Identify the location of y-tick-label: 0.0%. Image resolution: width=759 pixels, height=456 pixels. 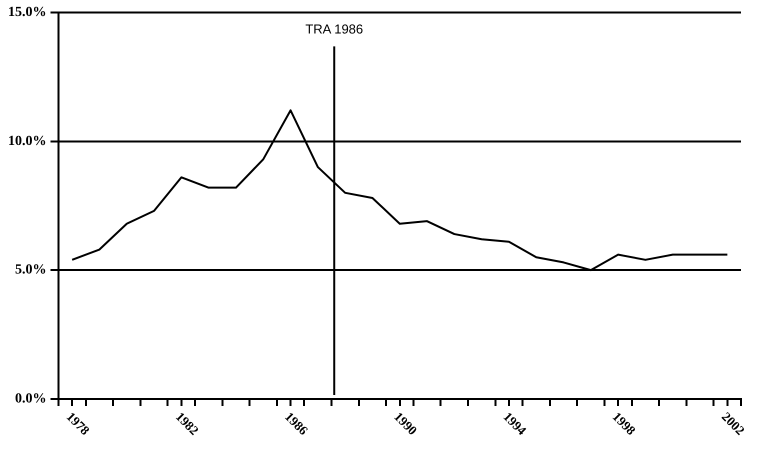
(30, 399).